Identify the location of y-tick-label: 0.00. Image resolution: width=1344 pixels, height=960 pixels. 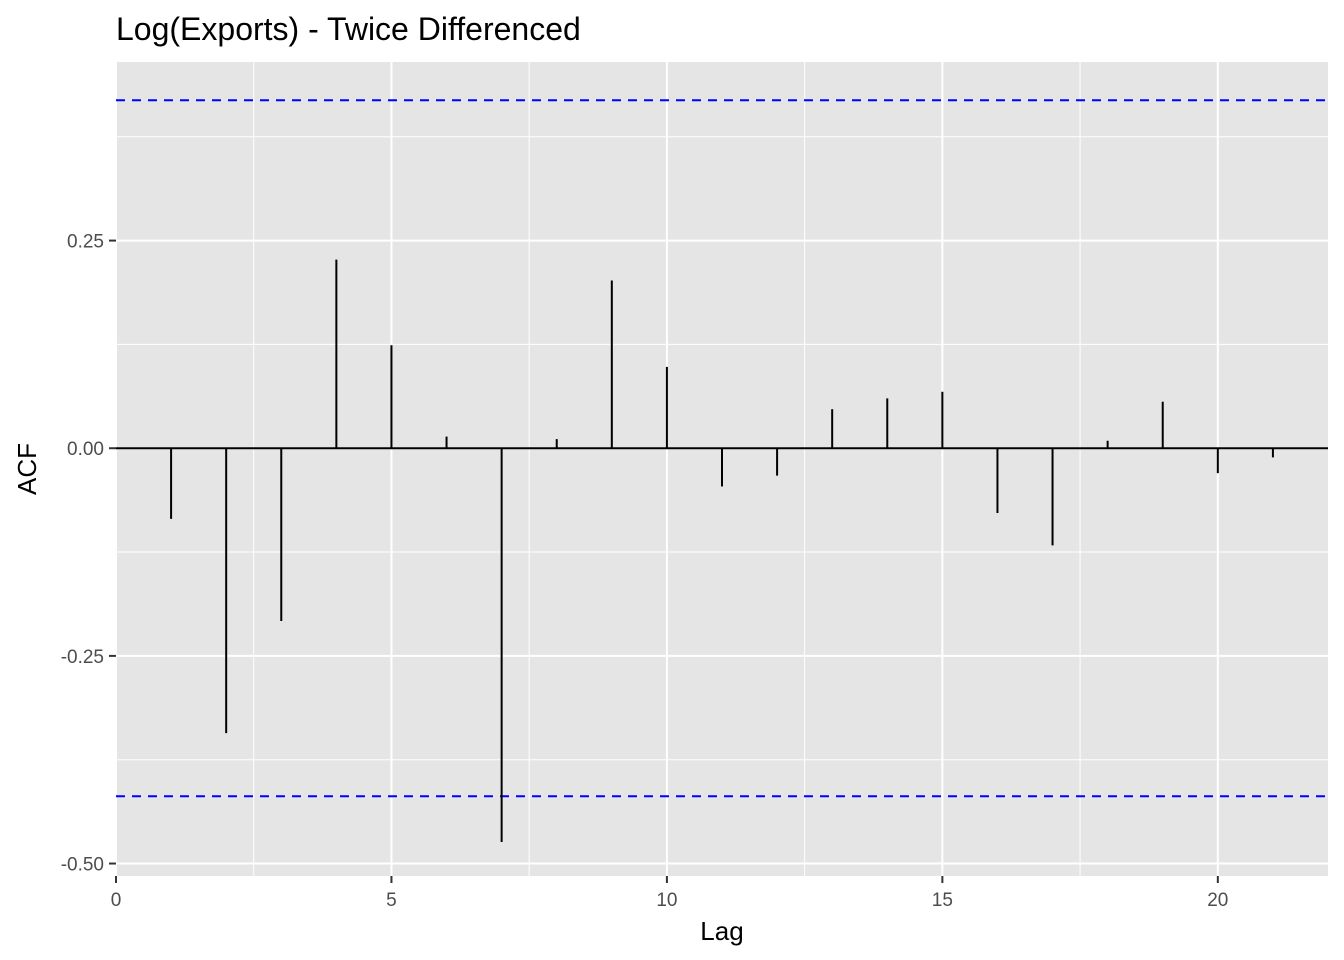
(85, 449).